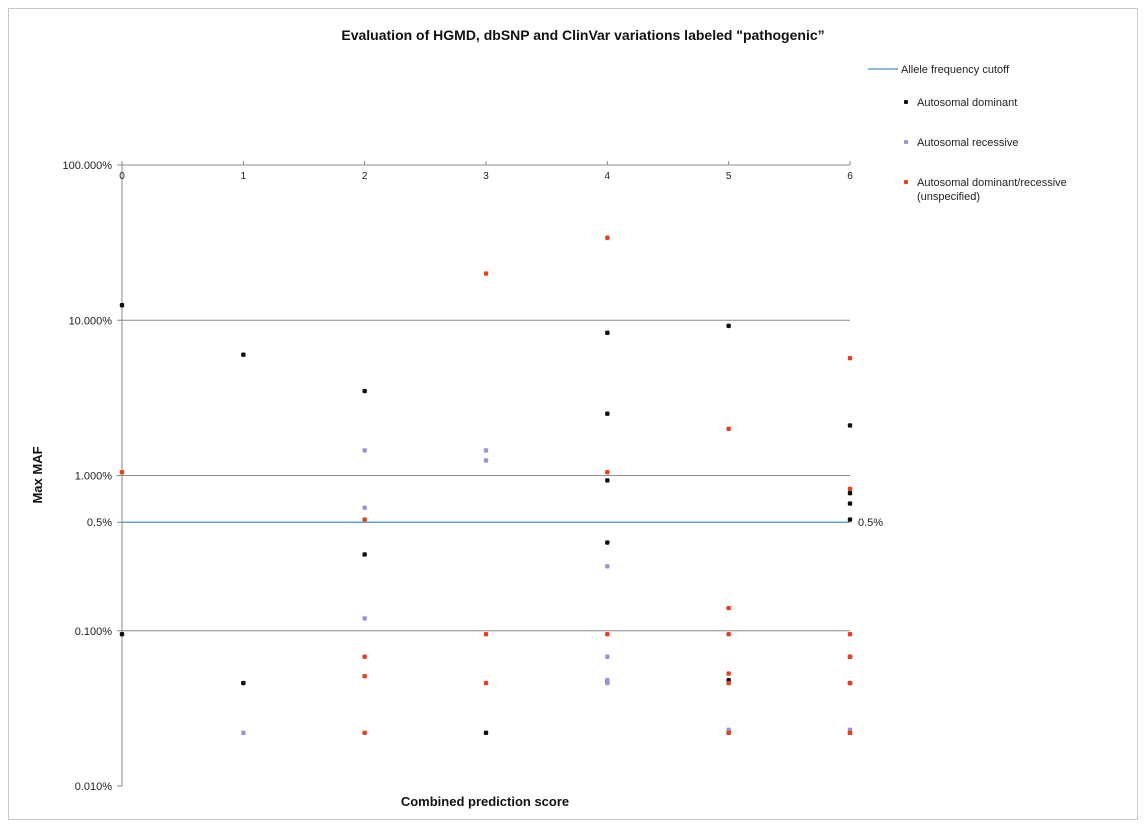  I want to click on legend-label: Autosomal recessive, so click(968, 143).